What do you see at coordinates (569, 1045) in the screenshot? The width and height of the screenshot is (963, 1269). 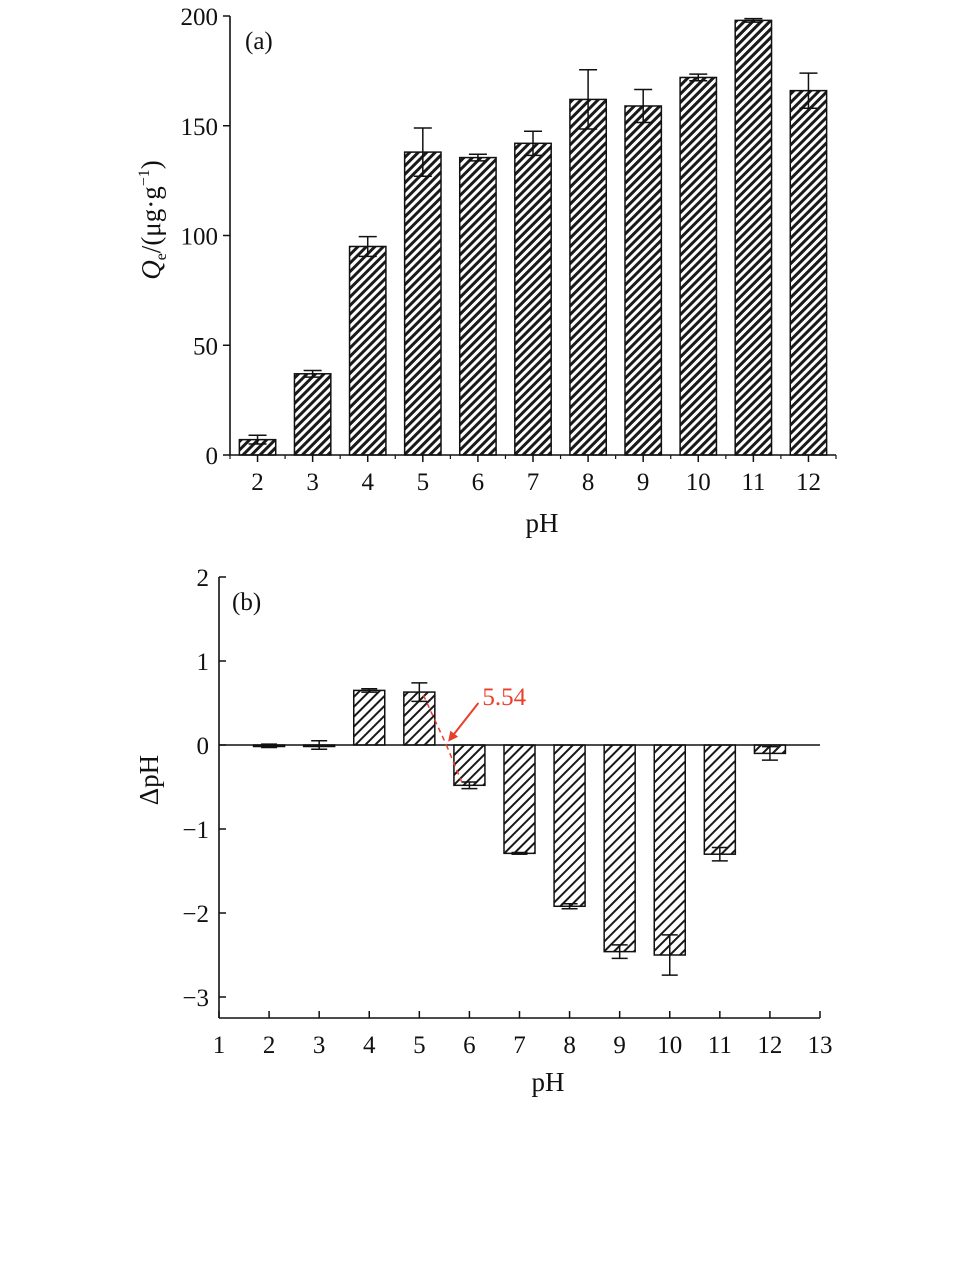 I see `x-tick-label-b-8: 8` at bounding box center [569, 1045].